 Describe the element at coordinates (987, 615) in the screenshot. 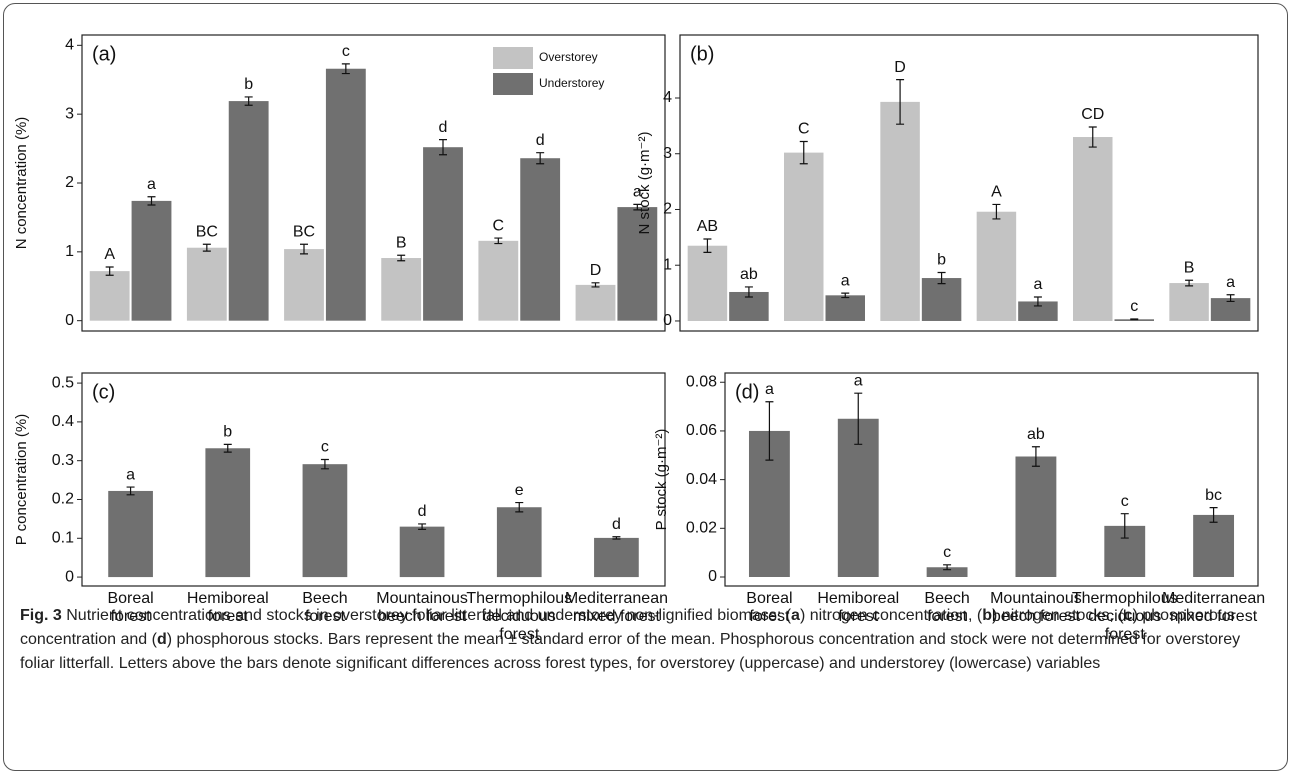

I see `caption-text: b` at that location.